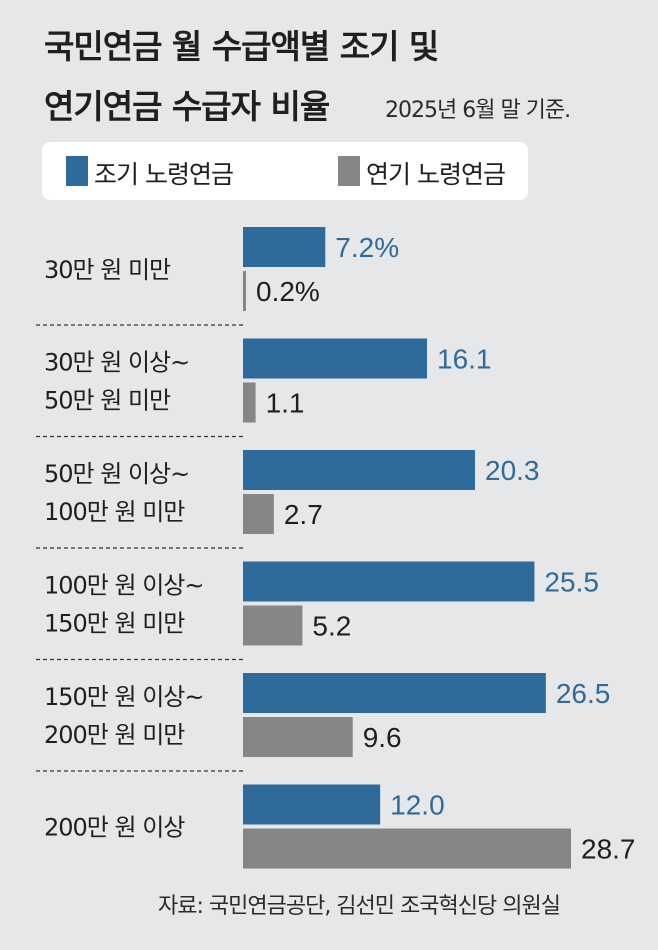 The image size is (658, 950). Describe the element at coordinates (164, 174) in the screenshot. I see `legend-label-early: 조기 노령연금` at that location.